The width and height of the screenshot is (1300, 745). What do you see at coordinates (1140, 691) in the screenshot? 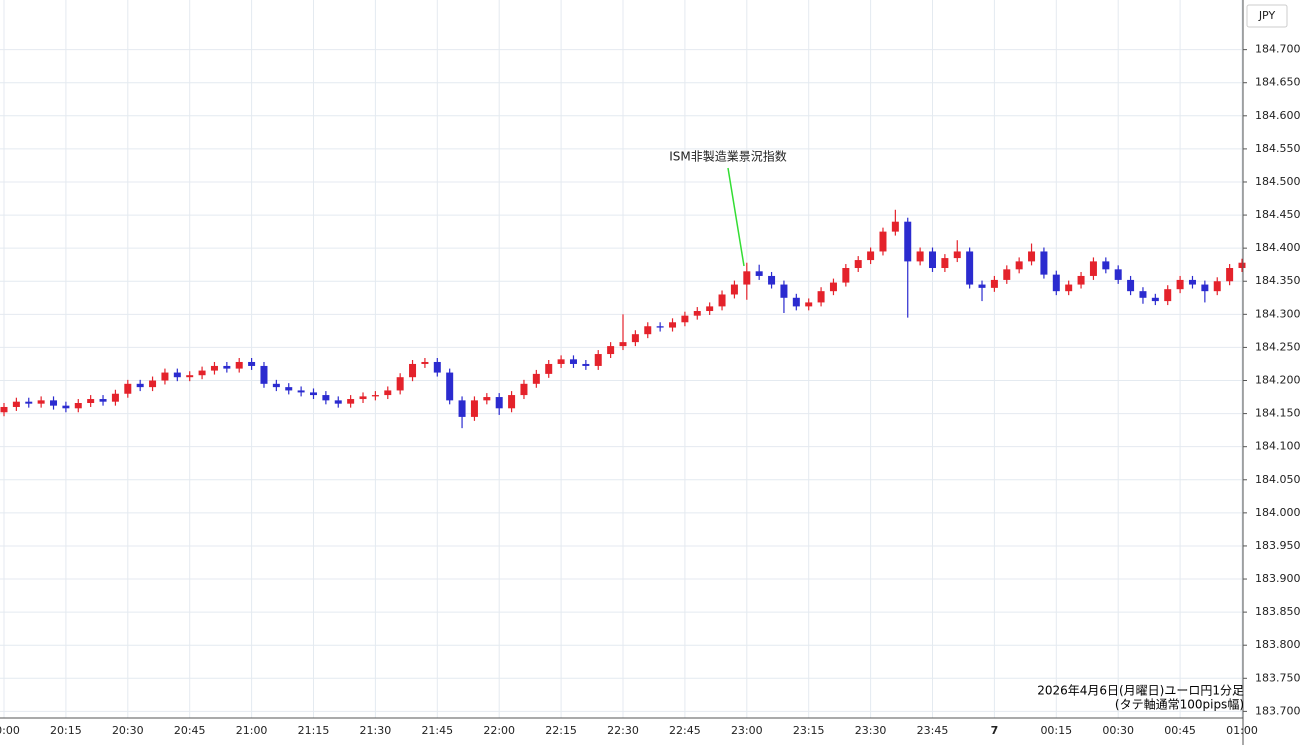
I see `note: 2026年4月6日(月曜日)ユーロ円1分足` at bounding box center [1140, 691].